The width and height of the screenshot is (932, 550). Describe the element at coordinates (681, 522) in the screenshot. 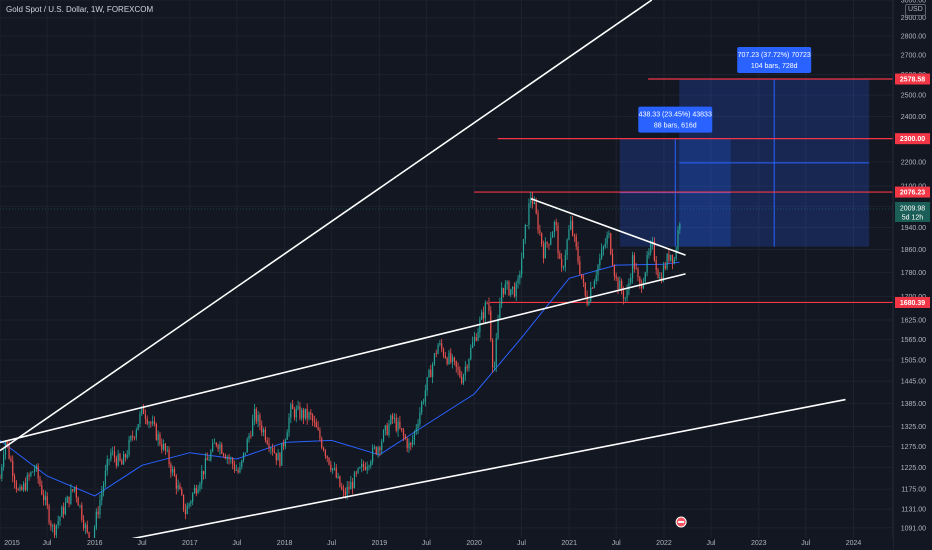

I see `event-marker` at that location.